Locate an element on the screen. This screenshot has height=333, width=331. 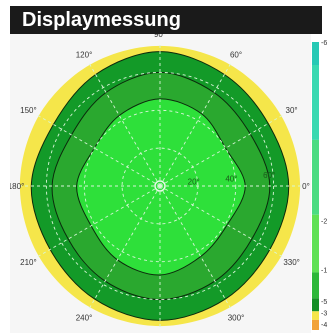
radial-tick-label: 40° is located at coordinates (231, 178).